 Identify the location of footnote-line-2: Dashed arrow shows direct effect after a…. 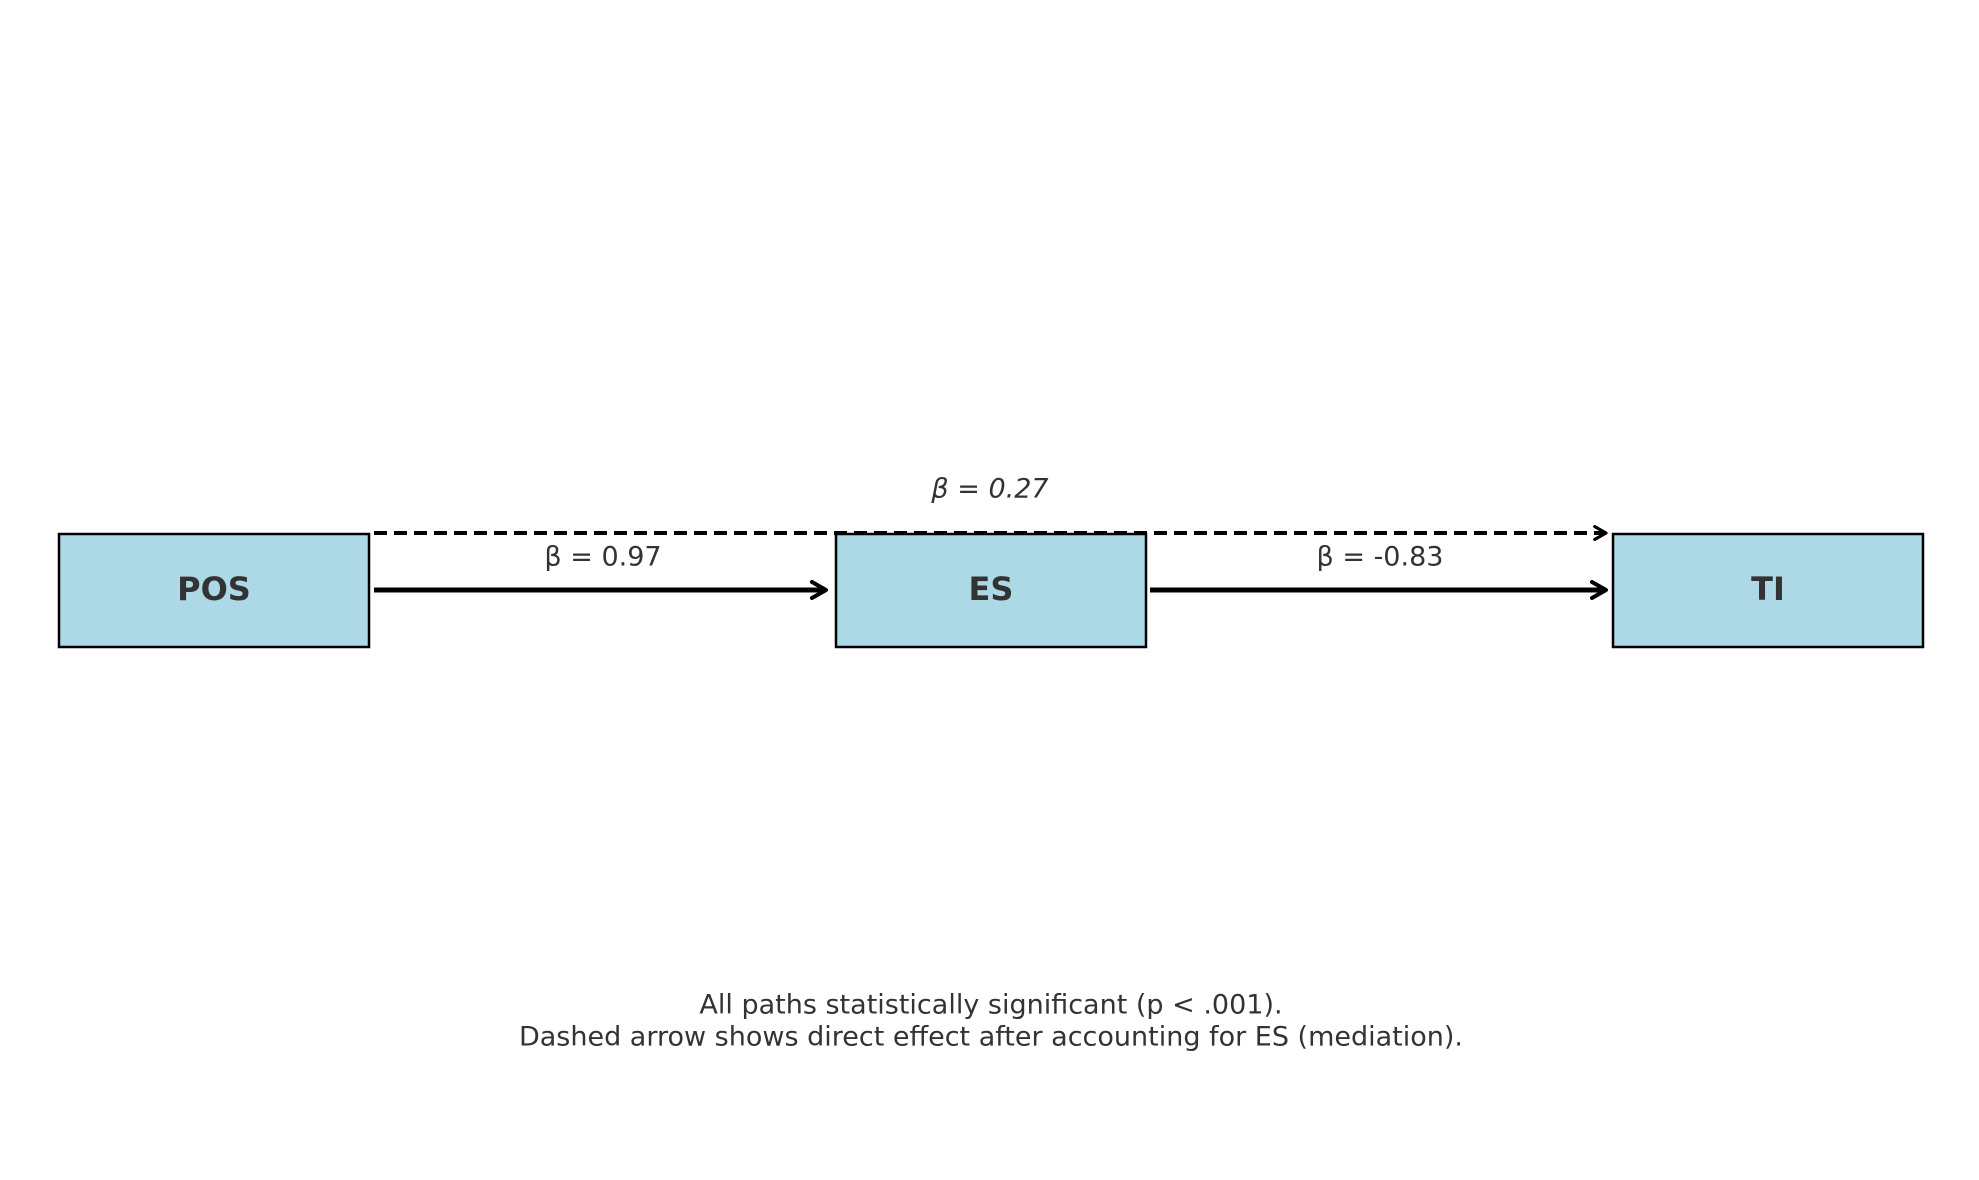
(991, 1037).